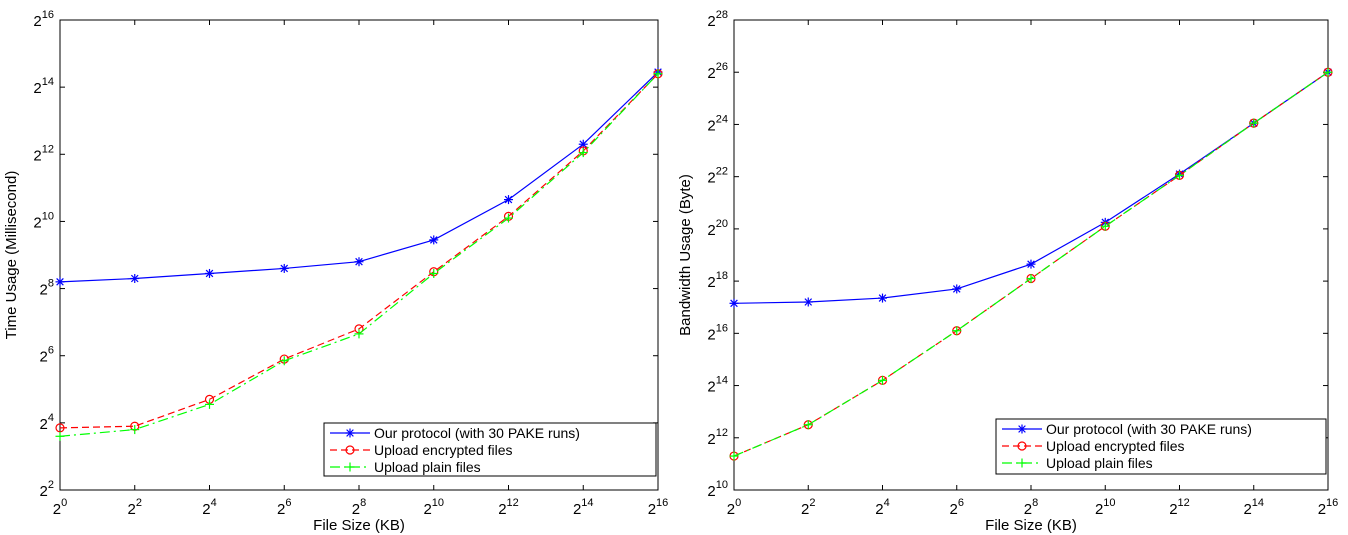 Image resolution: width=1348 pixels, height=535 pixels. What do you see at coordinates (11, 255) in the screenshot?
I see `y-axis-label: Time Usage (Millisecond)` at bounding box center [11, 255].